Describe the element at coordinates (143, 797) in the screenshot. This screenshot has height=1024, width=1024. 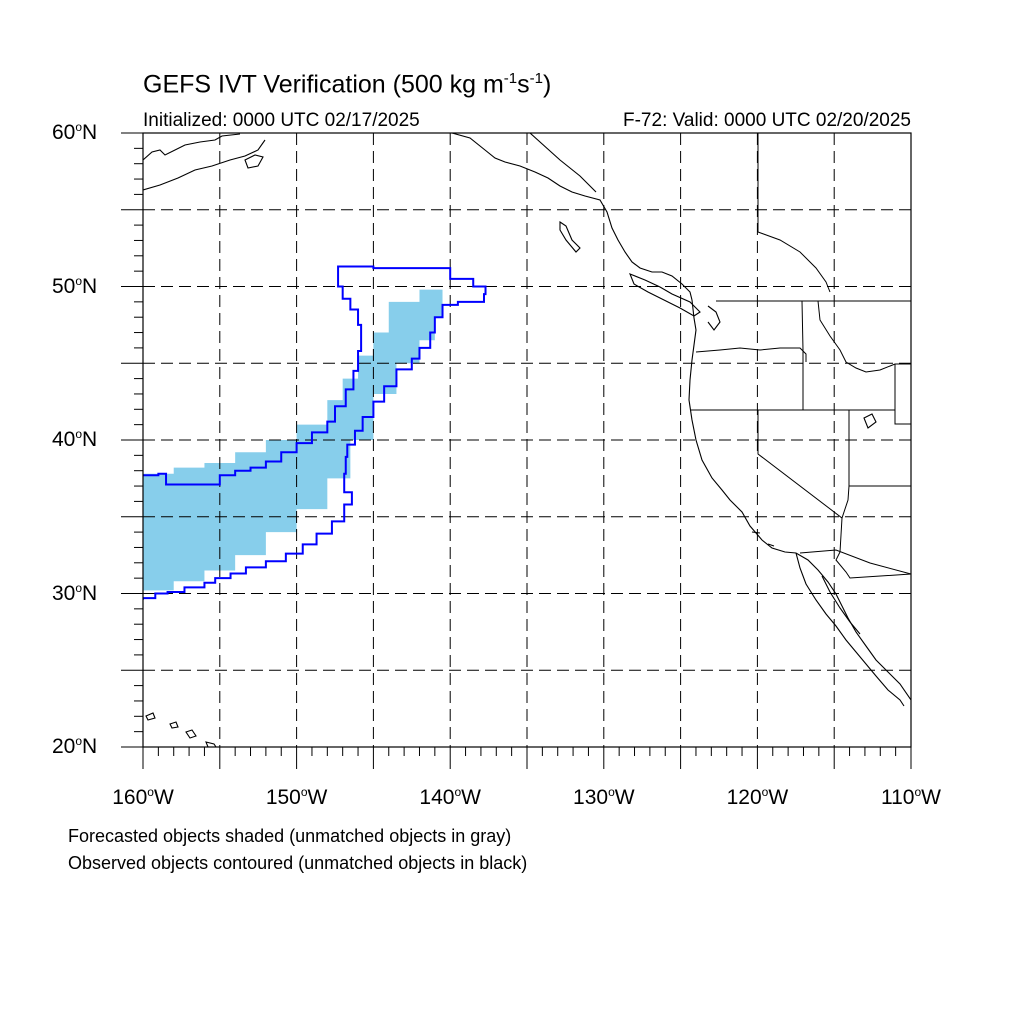
I see `lon-label: 160oW` at that location.